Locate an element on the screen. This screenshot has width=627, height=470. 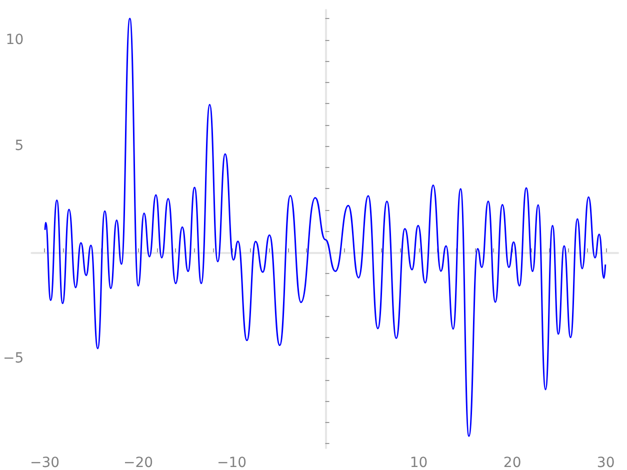
x-tick-label: −20 is located at coordinates (138, 462).